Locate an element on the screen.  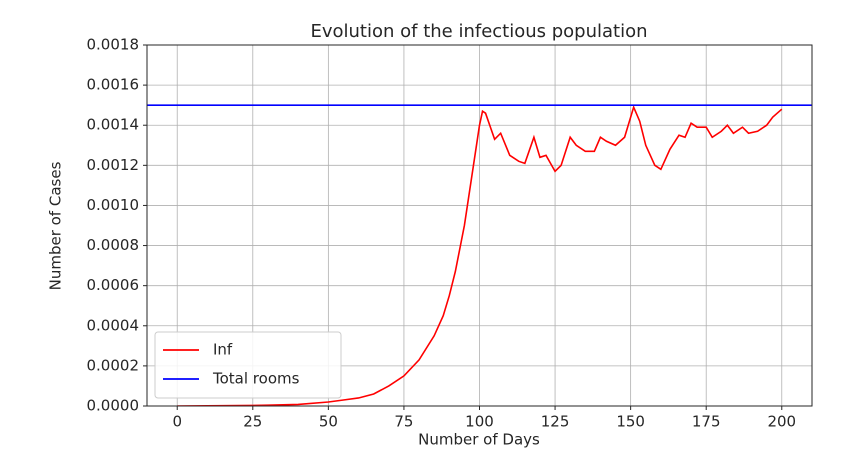
chart-title: Evolution of the infectious population is located at coordinates (478, 31).